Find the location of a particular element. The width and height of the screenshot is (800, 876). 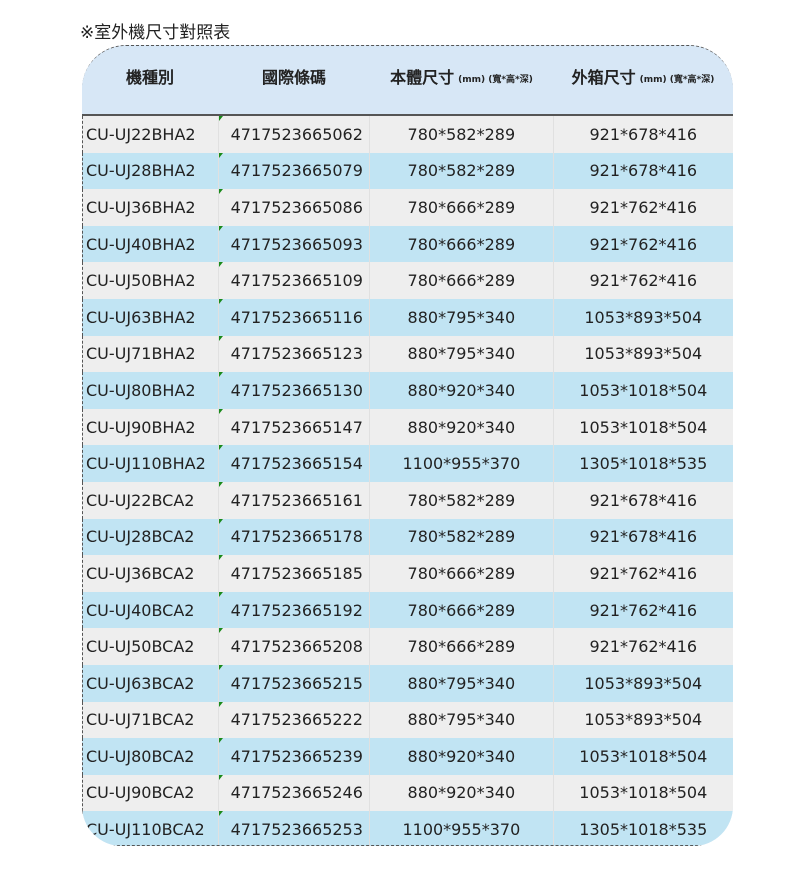

barcode-cell: 4717523665079 is located at coordinates (294, 171).